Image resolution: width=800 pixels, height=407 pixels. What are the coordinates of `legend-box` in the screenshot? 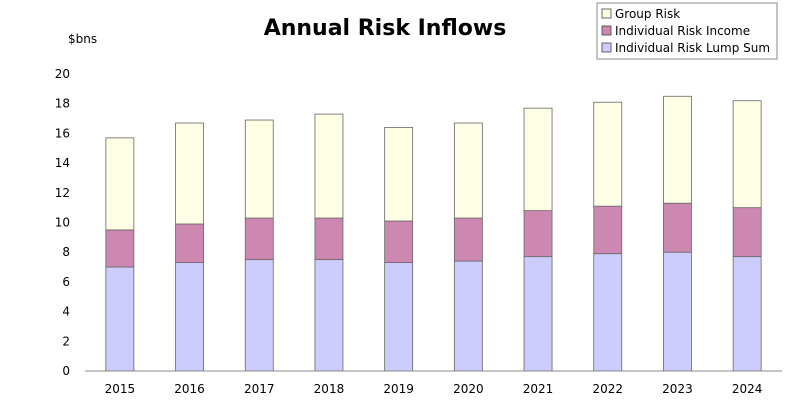 It's located at (687, 31).